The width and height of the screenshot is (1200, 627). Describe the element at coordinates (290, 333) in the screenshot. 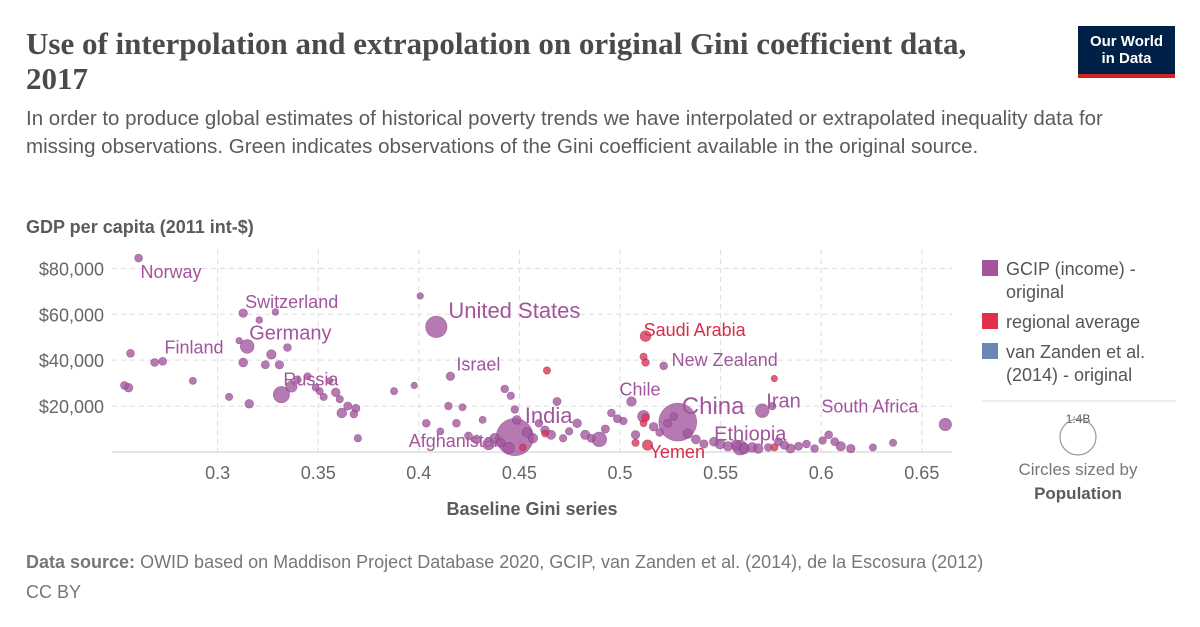

I see `point-label-germany: Germany` at that location.